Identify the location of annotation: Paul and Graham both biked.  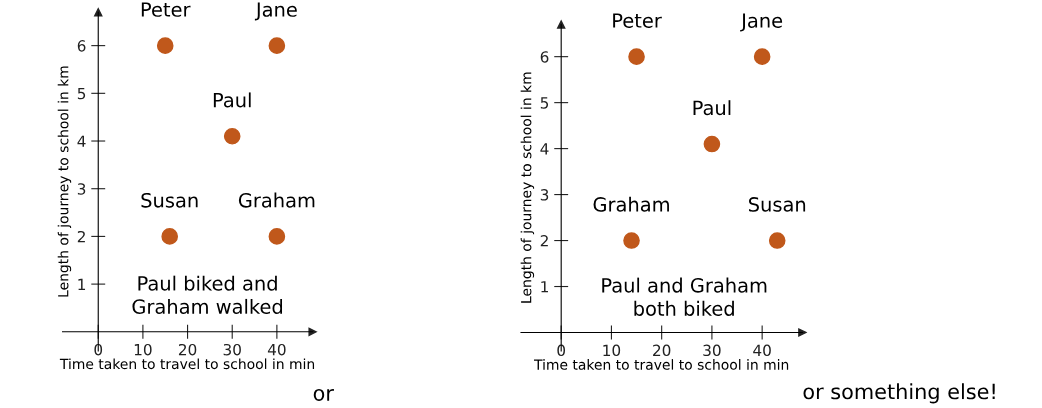
(684, 296).